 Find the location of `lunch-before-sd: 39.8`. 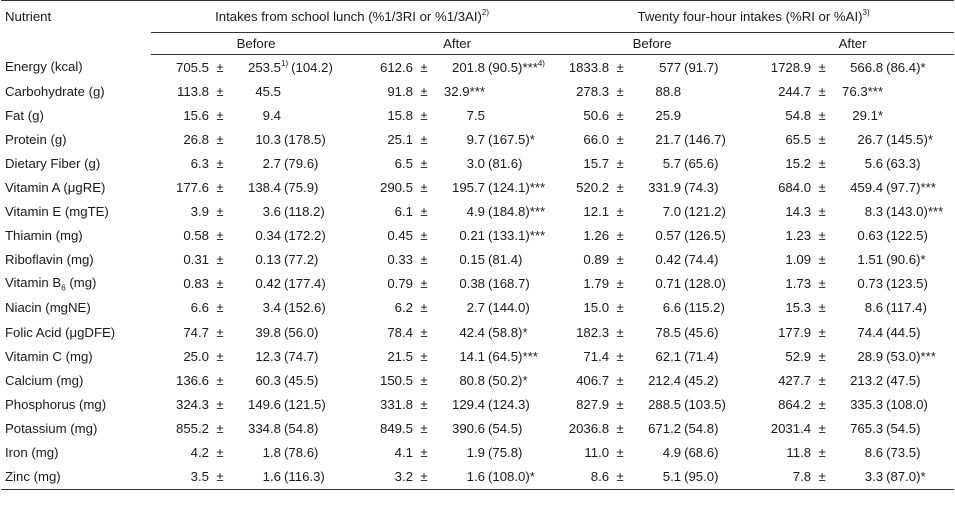

lunch-before-sd: 39.8 is located at coordinates (268, 332).